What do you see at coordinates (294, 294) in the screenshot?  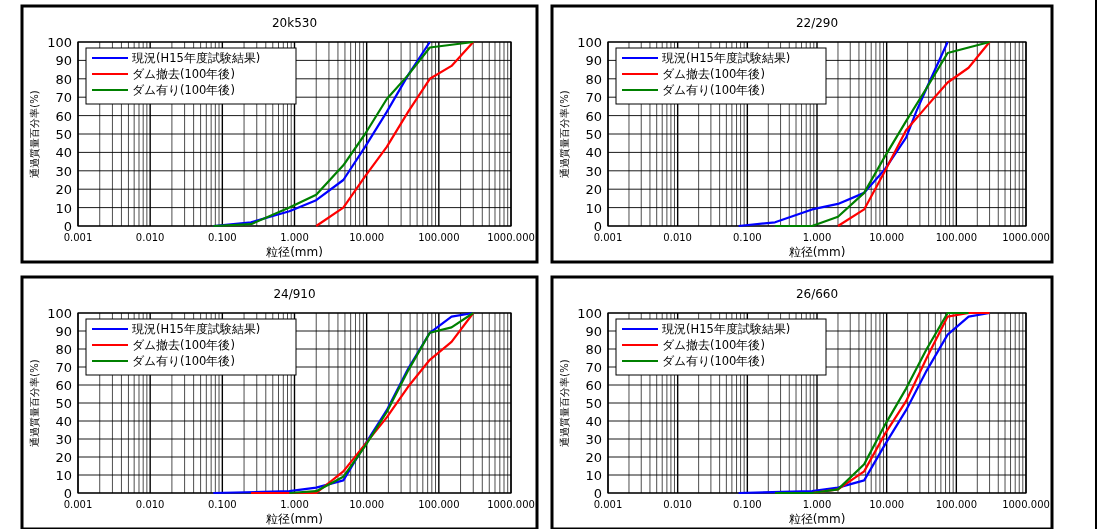 I see `chart-title: 24/910` at bounding box center [294, 294].